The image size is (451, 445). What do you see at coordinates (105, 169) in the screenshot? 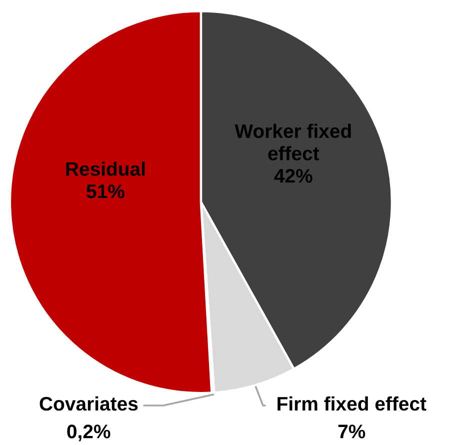
I see `slice-label: Residual` at bounding box center [105, 169].